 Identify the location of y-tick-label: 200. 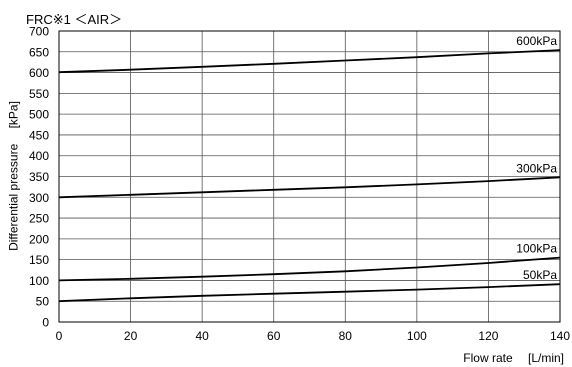
(39, 239).